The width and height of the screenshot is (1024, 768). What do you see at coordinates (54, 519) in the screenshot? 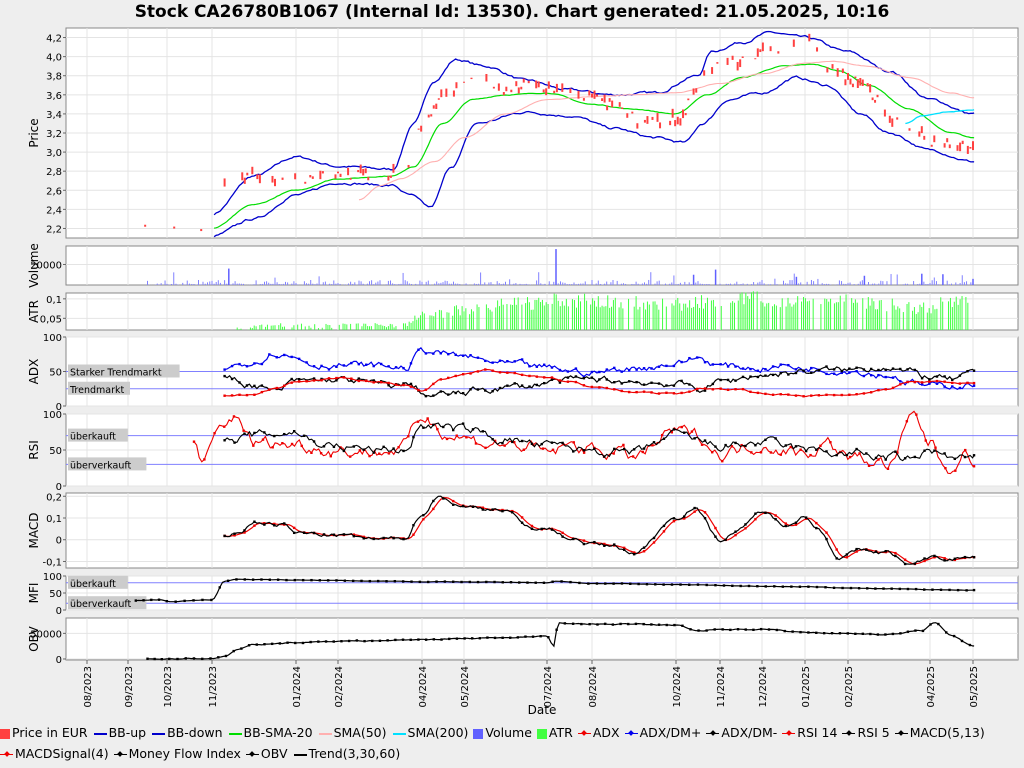
I see `y-tick-label: 0,1` at bounding box center [54, 519].